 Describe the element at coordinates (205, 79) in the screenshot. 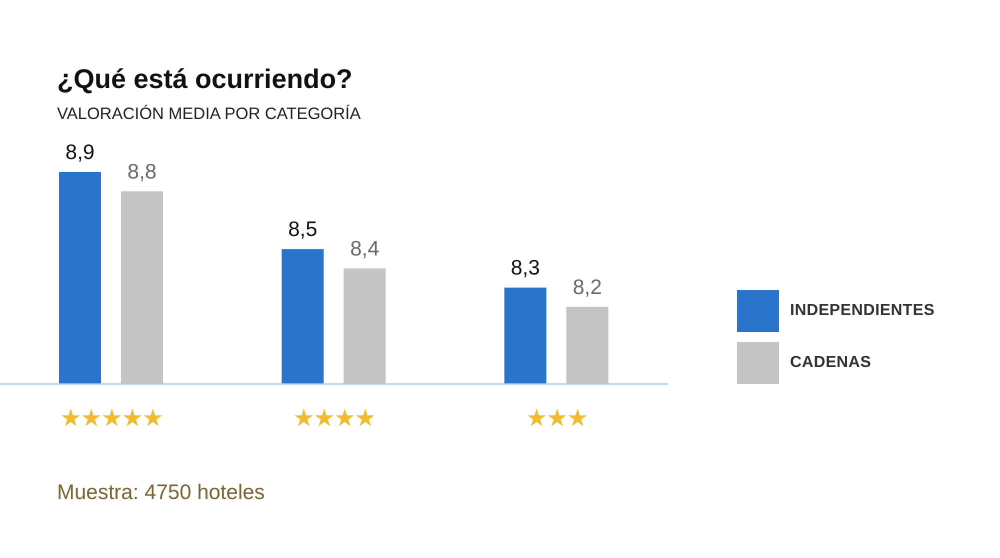

I see `chart-title: ¿Qué está ocurriendo?` at that location.